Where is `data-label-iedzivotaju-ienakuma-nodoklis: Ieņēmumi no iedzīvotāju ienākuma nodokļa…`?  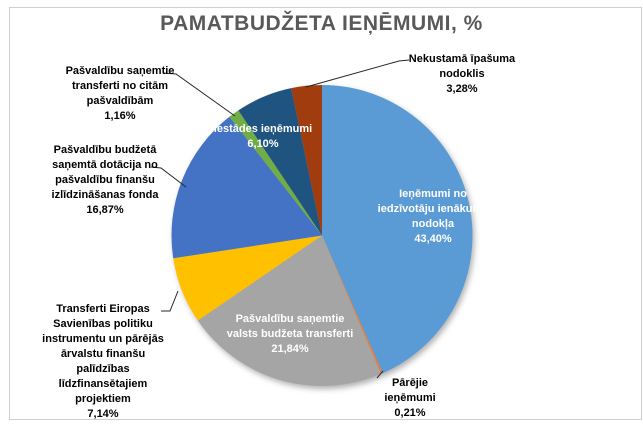
data-label-iedzivotaju-ienakuma-nodoklis: Ieņēmumi no iedzīvotāju ienākuma nodokļa… is located at coordinates (433, 216).